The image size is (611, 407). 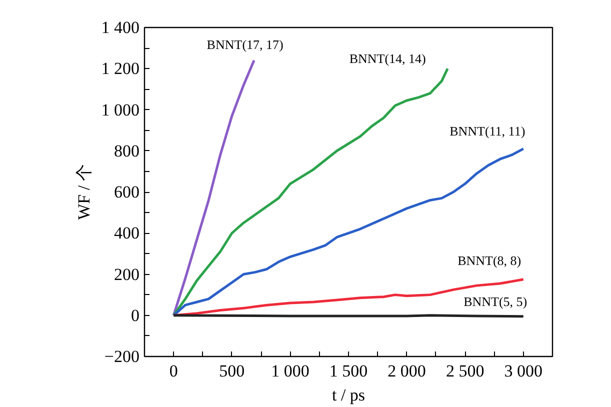 I want to click on series-label: BNNT(5, 5), so click(x=496, y=301).